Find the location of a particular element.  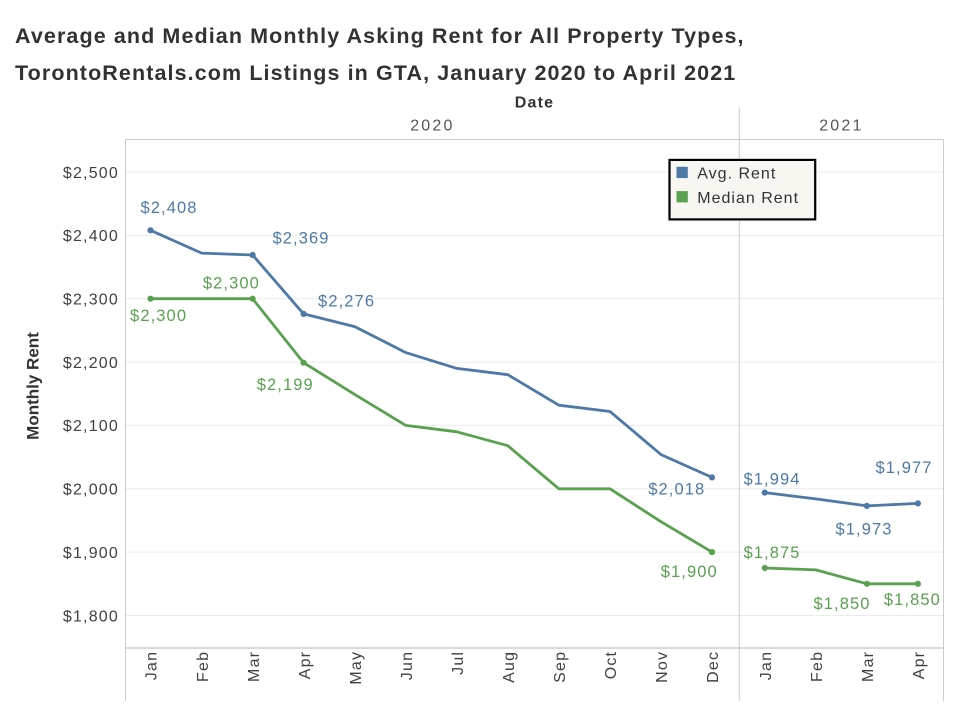

svg-text: Avg. Rent is located at coordinates (736, 174).